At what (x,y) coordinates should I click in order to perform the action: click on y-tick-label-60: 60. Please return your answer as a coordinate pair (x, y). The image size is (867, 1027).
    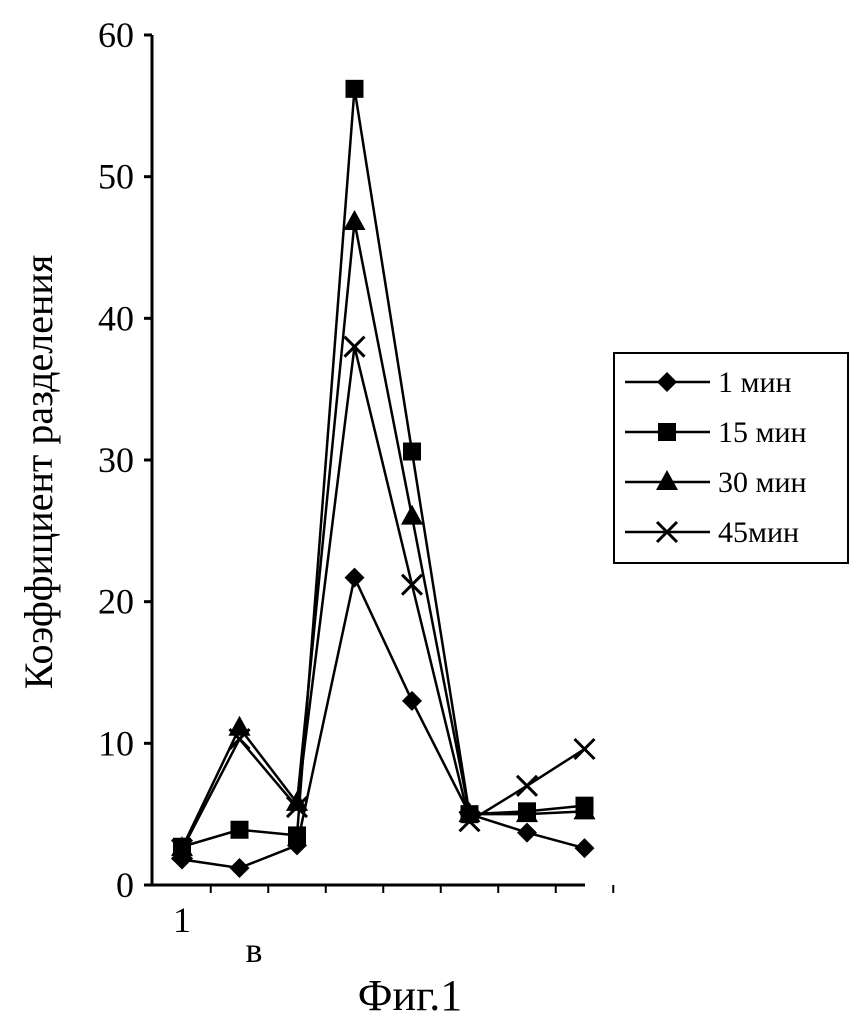
    Looking at the image, I should click on (116, 35).